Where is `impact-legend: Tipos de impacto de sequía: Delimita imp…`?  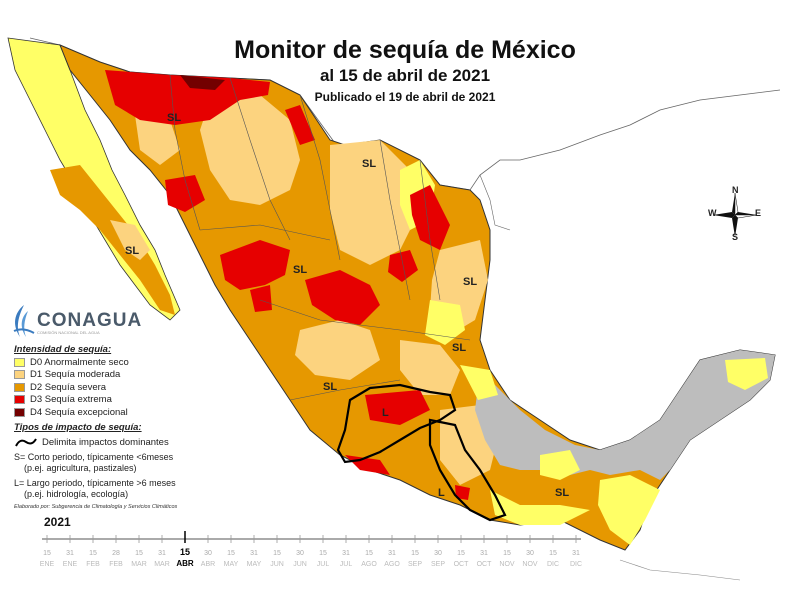 impact-legend: Tipos de impacto de sequía: Delimita imp… is located at coordinates (124, 461).